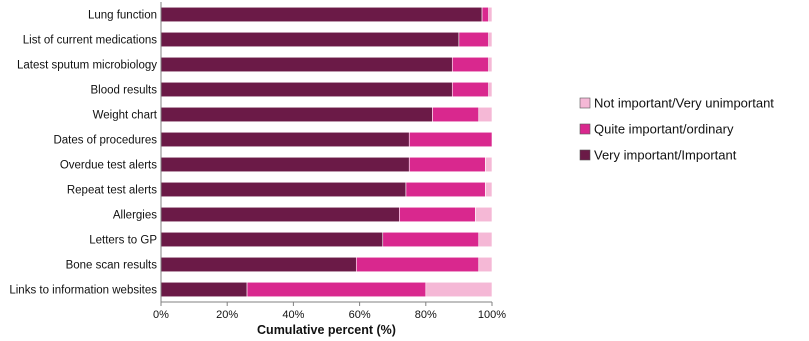 The height and width of the screenshot is (341, 809). I want to click on x-tick-label: 40%, so click(293, 315).